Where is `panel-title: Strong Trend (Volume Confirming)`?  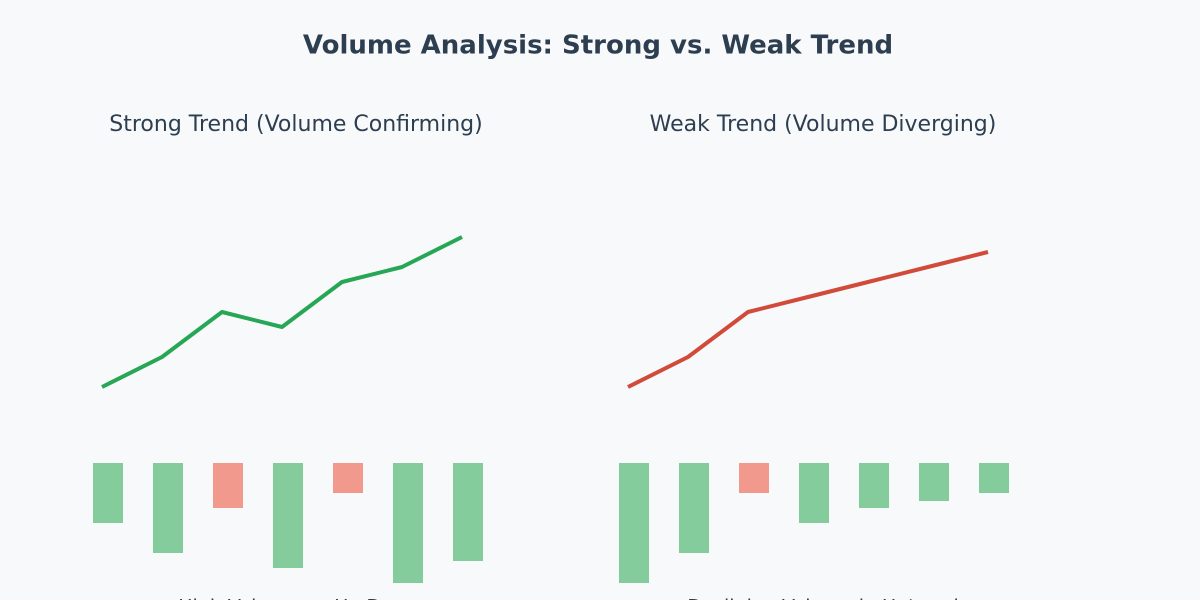
panel-title: Strong Trend (Volume Confirming) is located at coordinates (295, 124).